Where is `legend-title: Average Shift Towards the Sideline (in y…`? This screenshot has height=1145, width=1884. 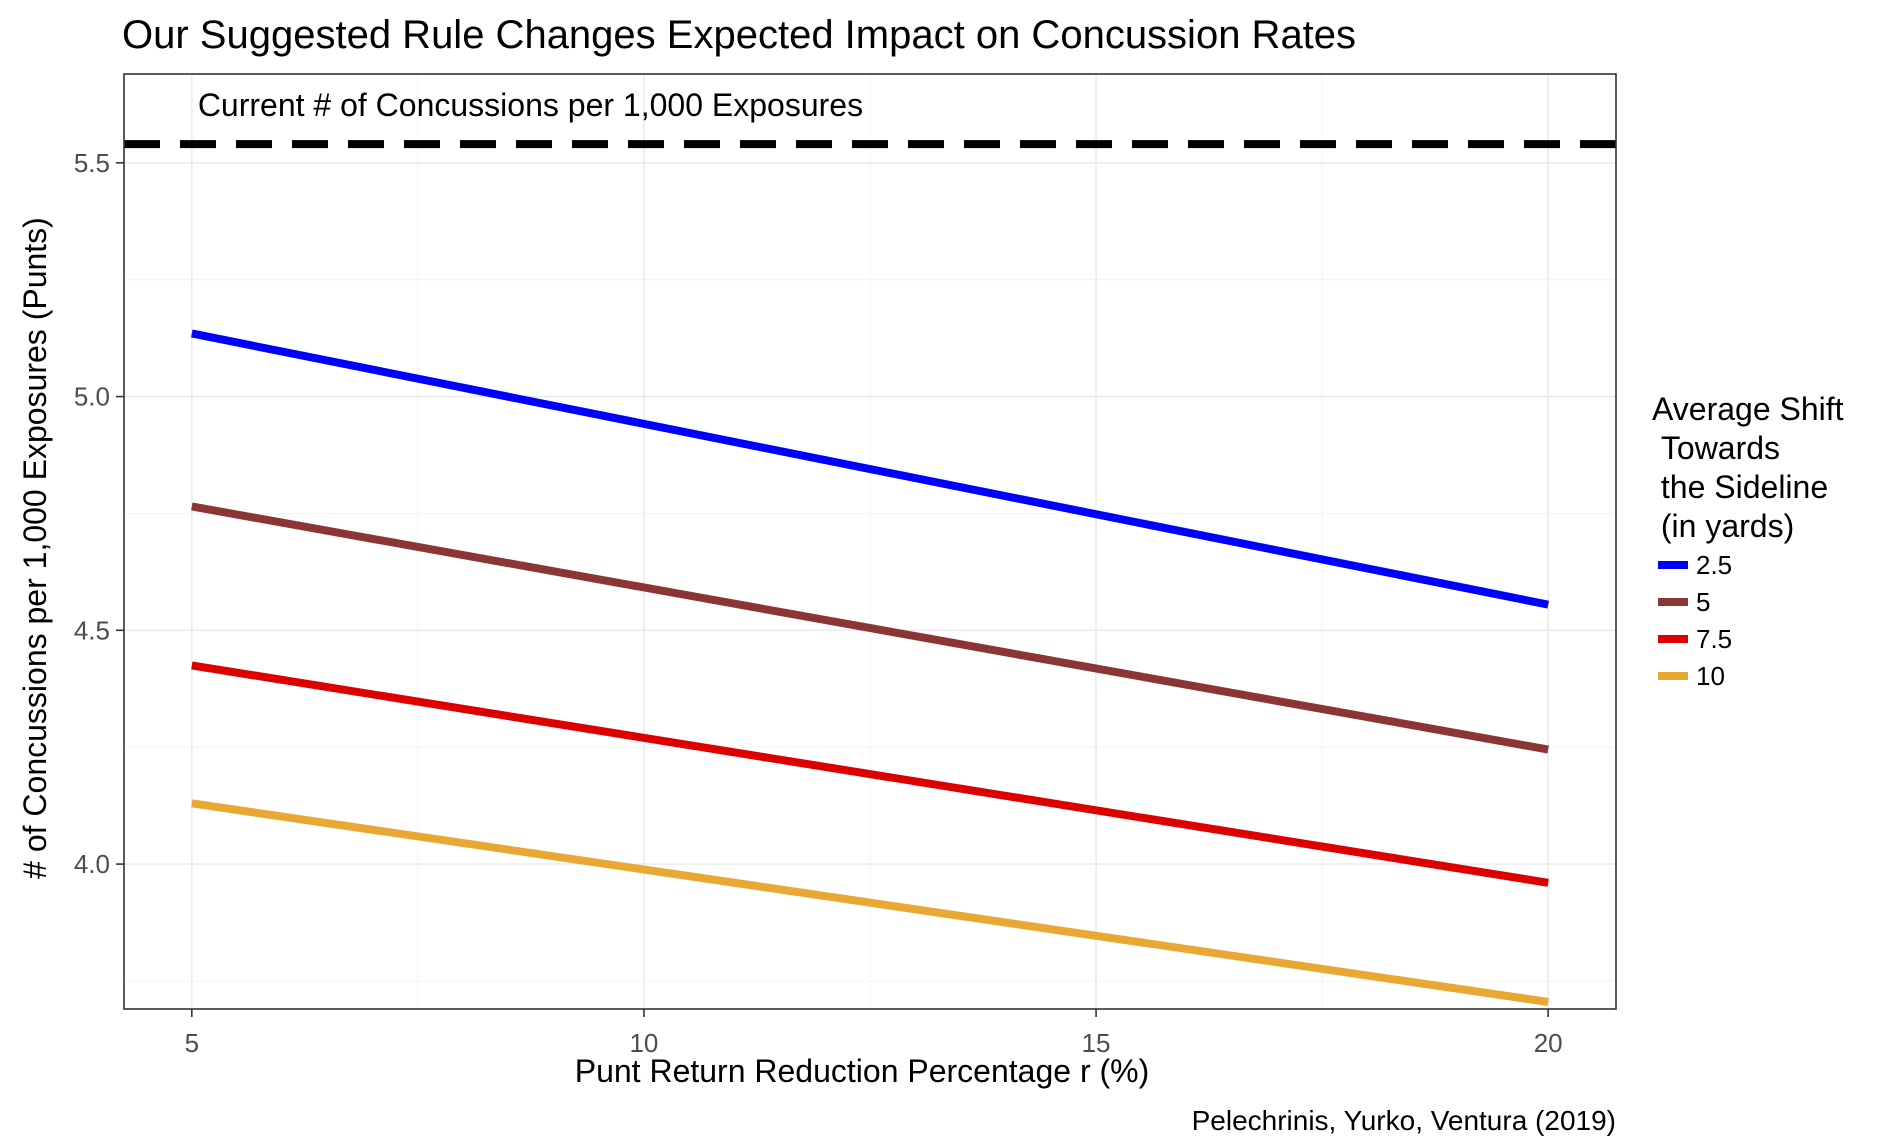 legend-title: Average Shift Towards the Sideline (in y… is located at coordinates (1748, 467).